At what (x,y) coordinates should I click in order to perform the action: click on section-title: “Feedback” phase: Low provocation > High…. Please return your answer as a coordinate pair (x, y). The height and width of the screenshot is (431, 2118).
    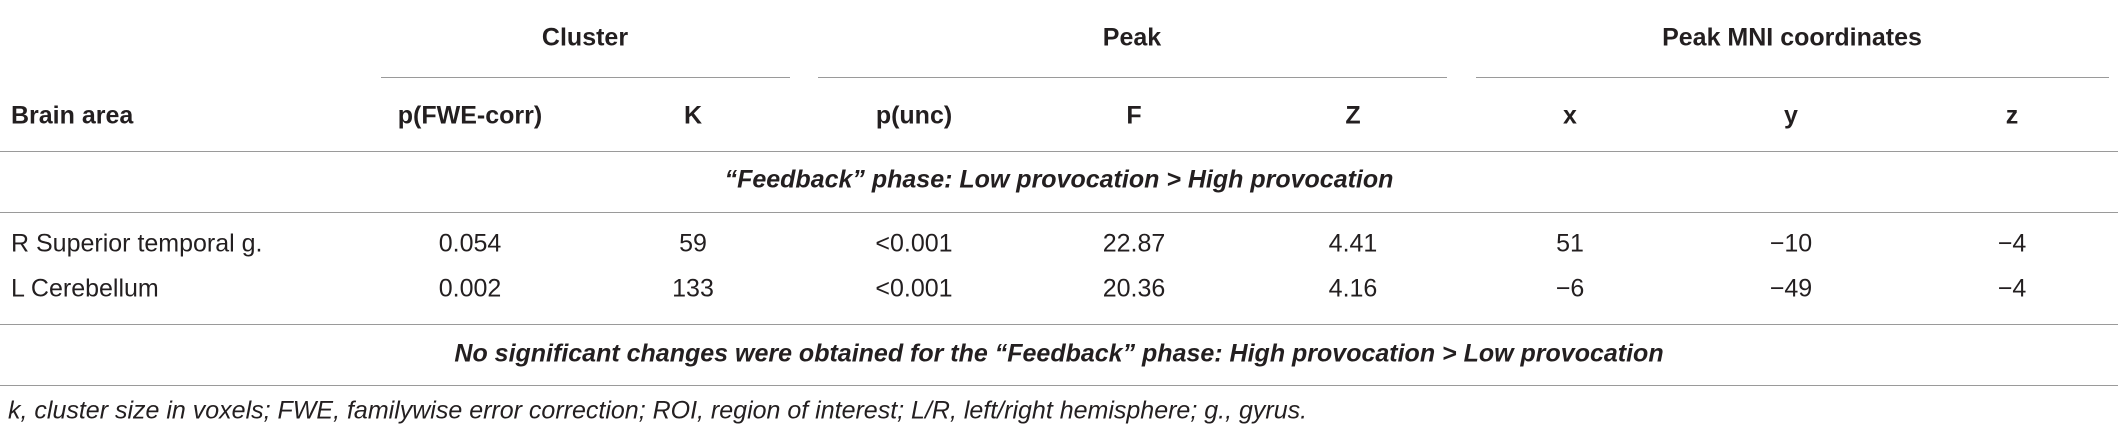
    Looking at the image, I should click on (1059, 179).